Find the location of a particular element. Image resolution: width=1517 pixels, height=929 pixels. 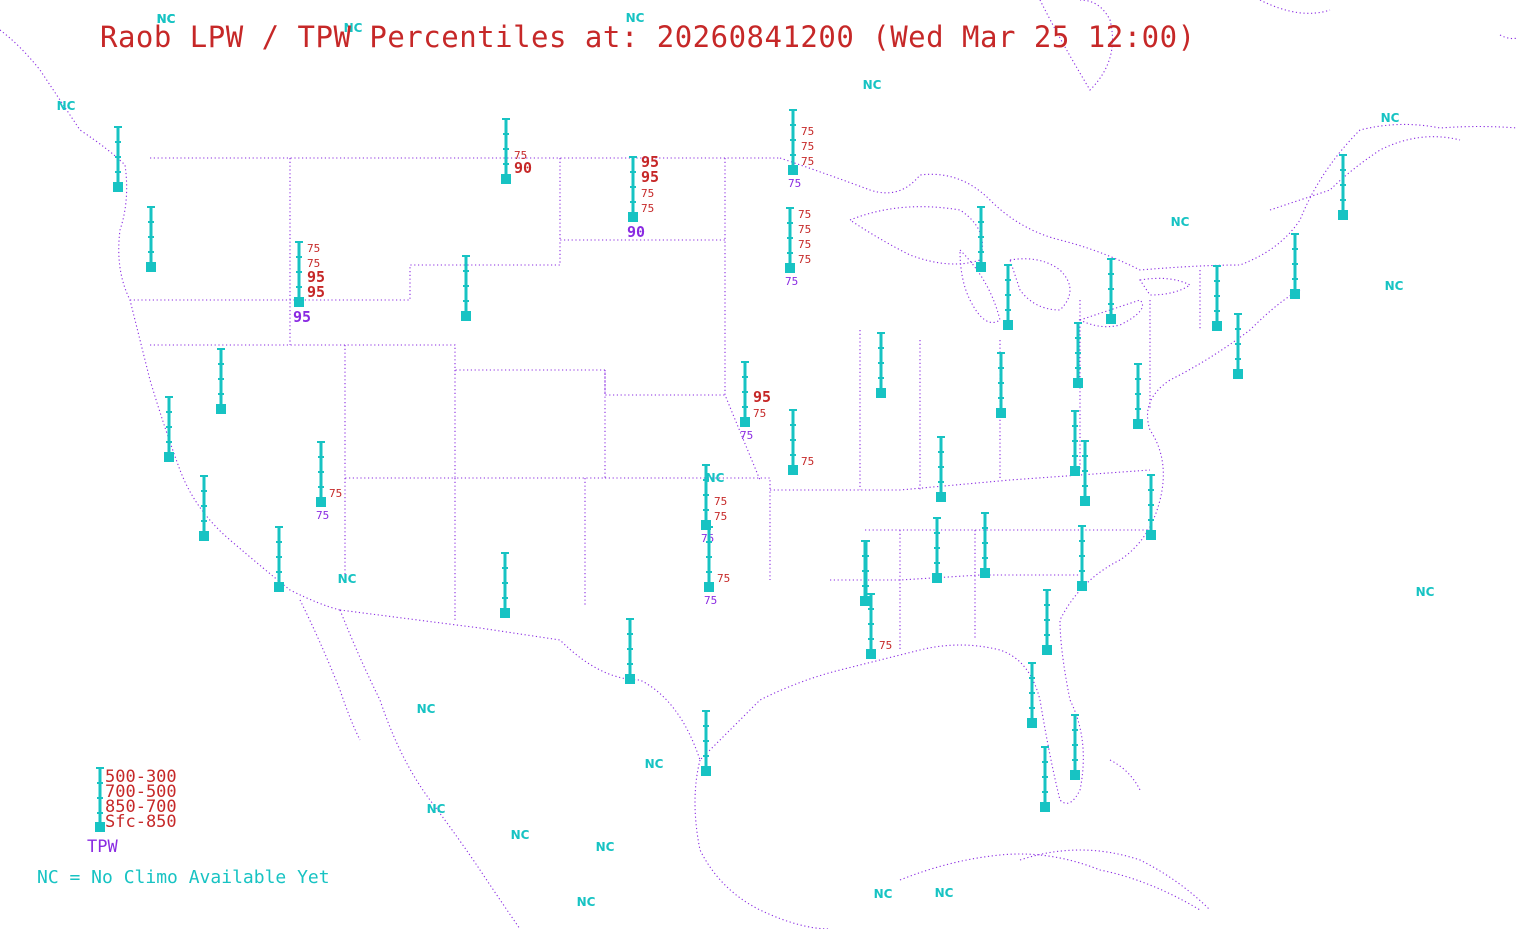

station-layer-value: 90 is located at coordinates (523, 168).